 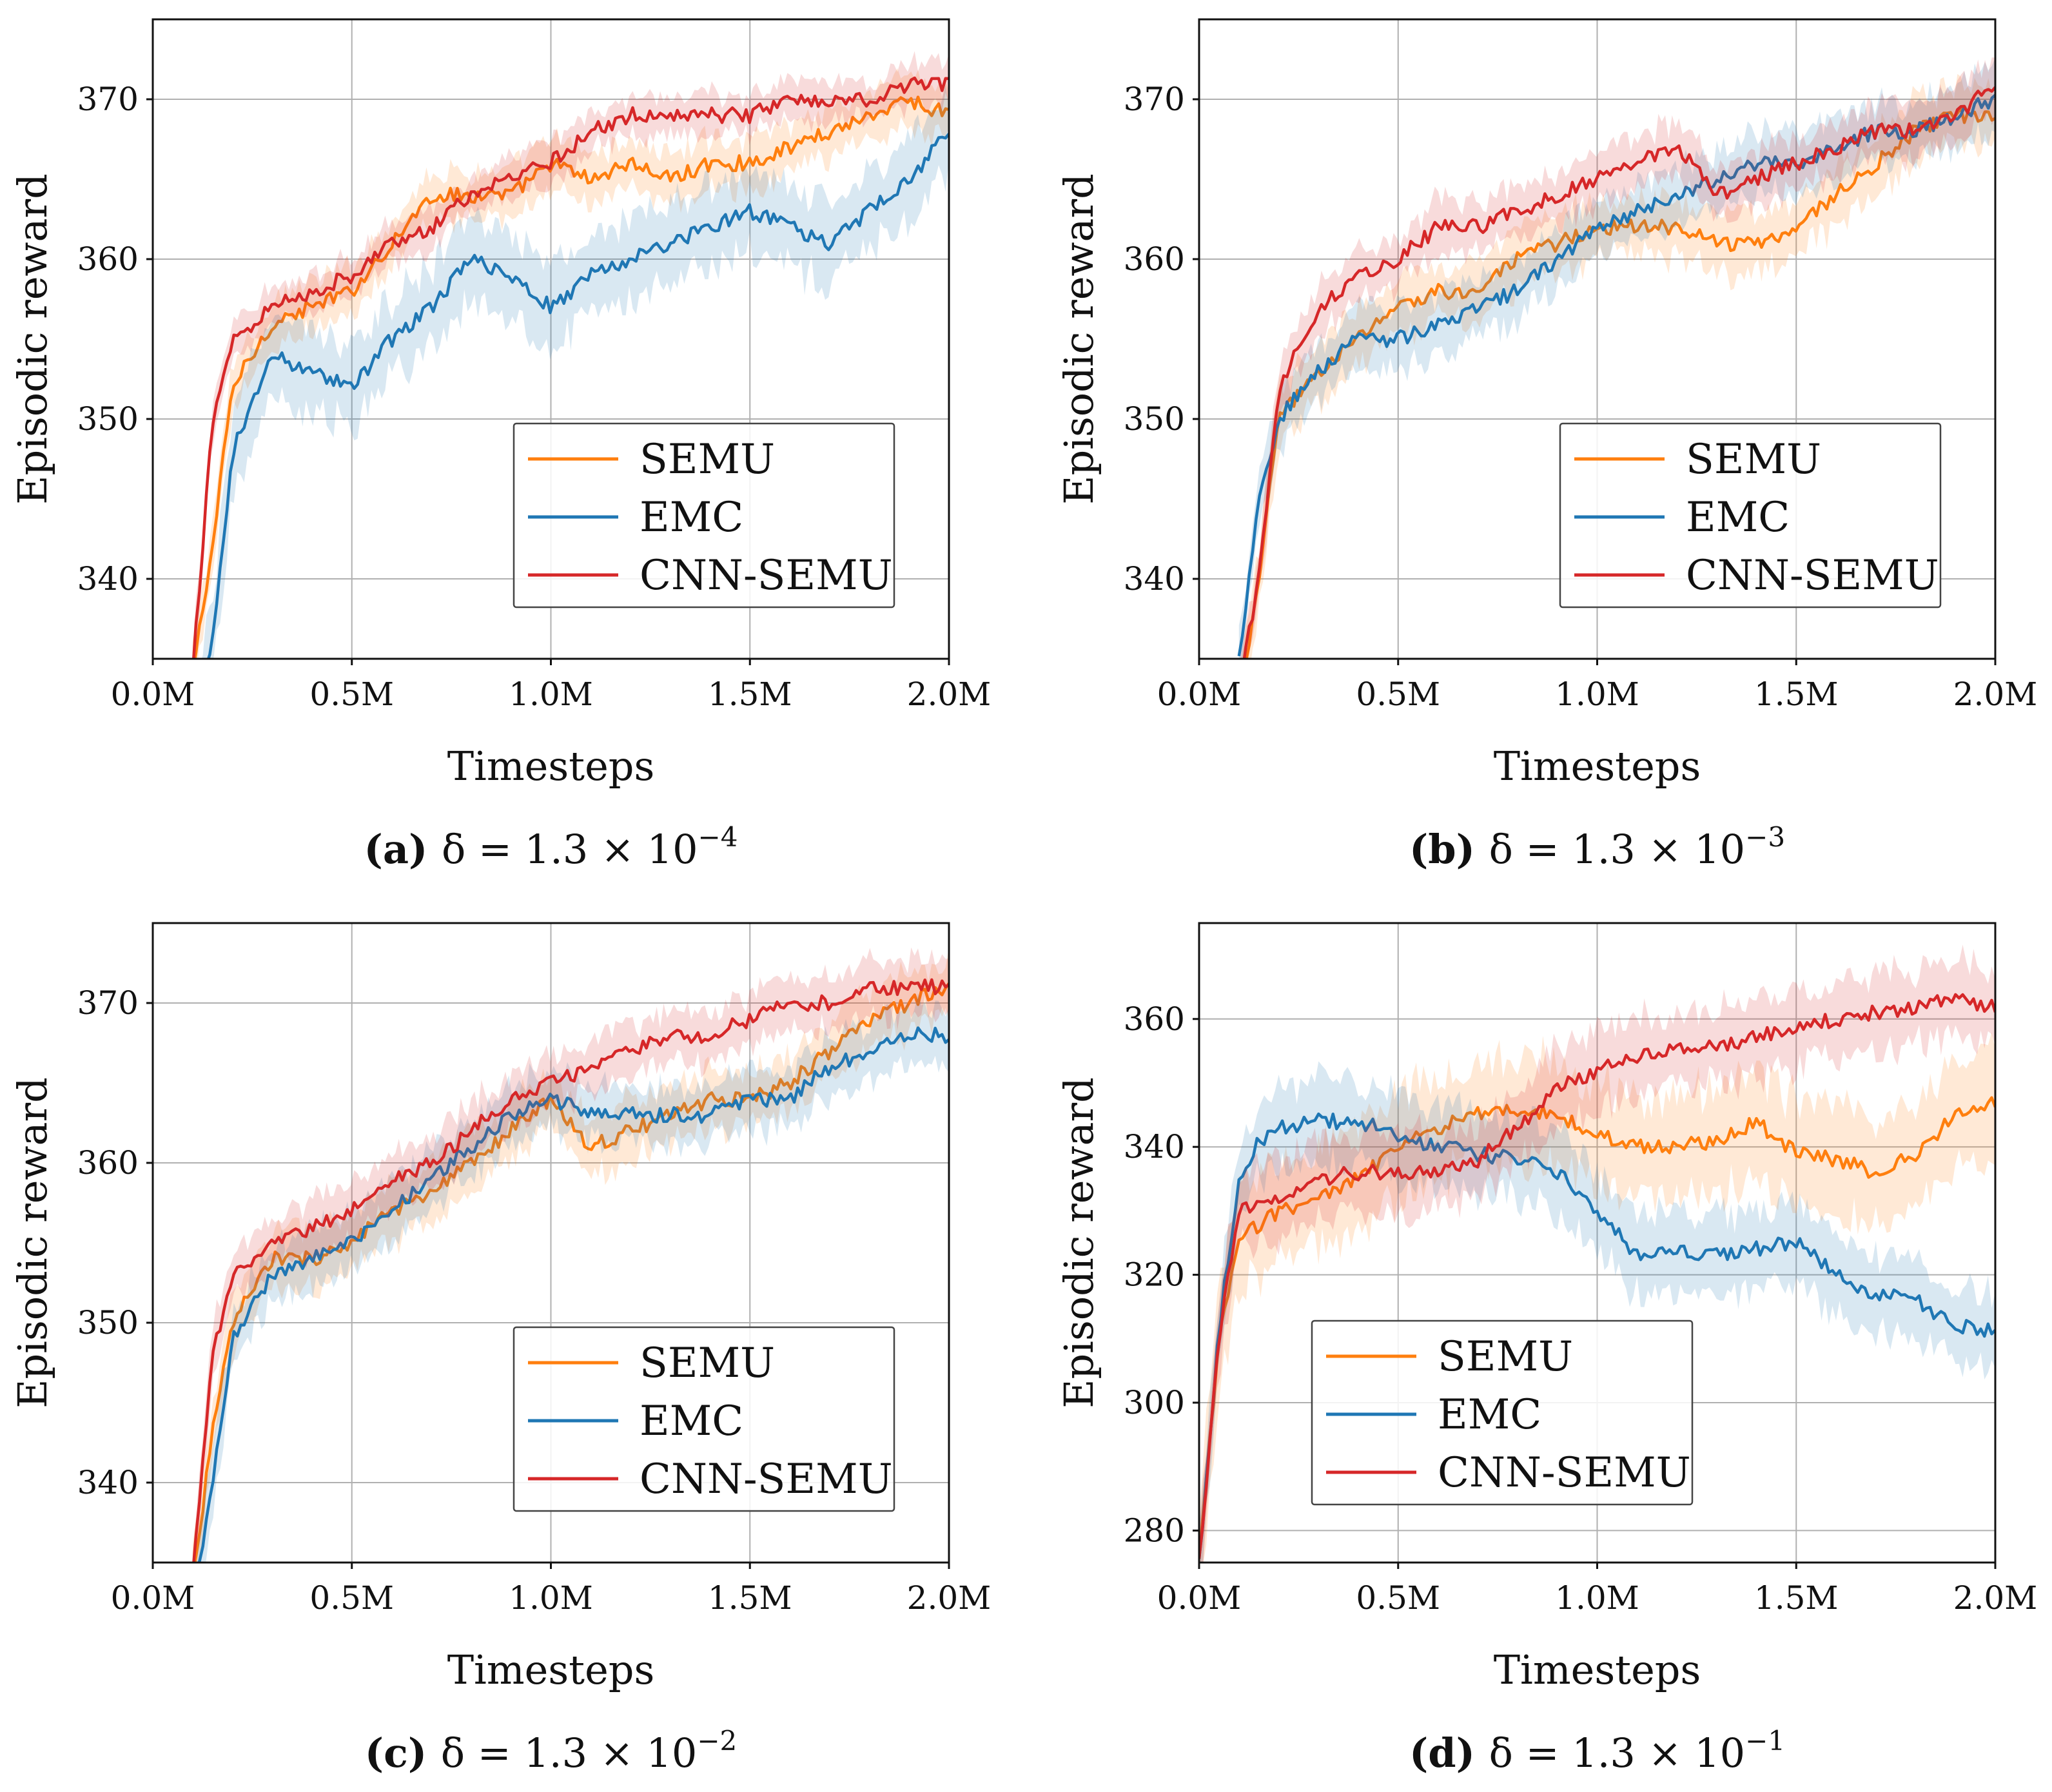 I want to click on caption-letter: (c), so click(x=403, y=1753).